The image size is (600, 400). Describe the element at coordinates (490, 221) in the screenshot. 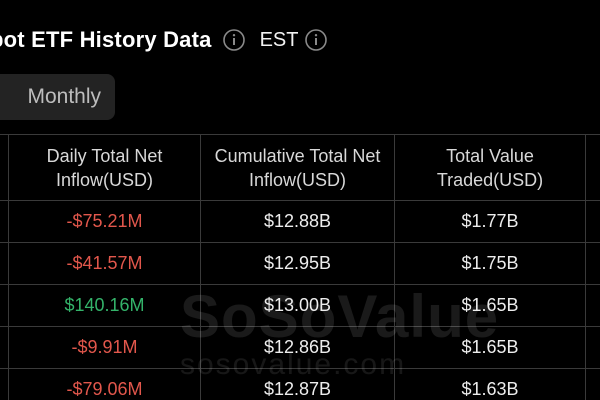

I see `total-value-traded-cell: $1.77B` at that location.